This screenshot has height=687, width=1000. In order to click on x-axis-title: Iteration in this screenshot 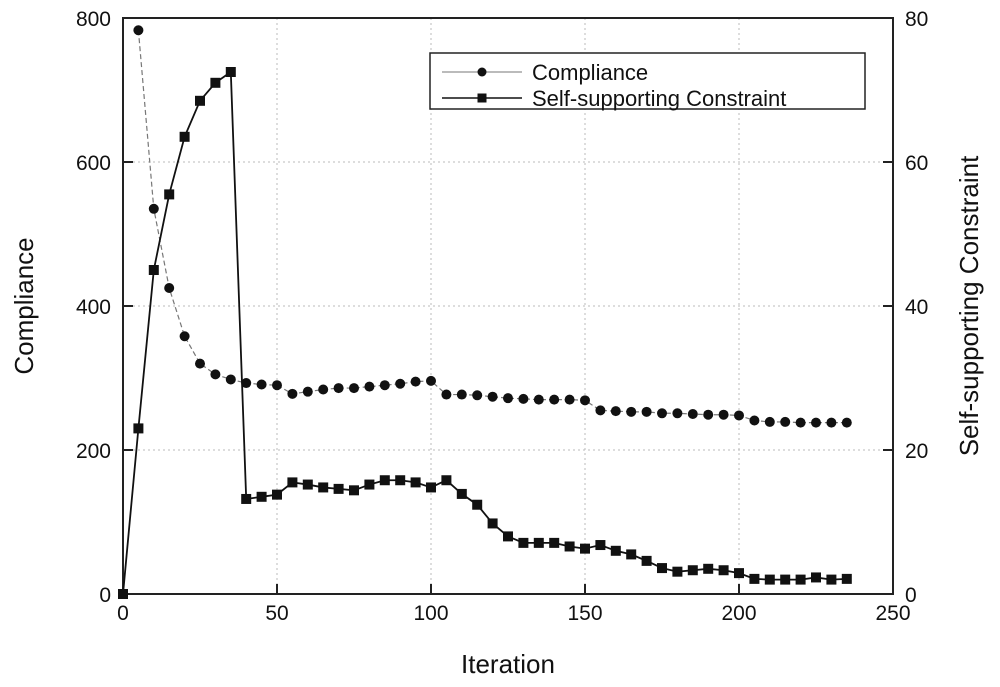, I will do `click(508, 664)`.